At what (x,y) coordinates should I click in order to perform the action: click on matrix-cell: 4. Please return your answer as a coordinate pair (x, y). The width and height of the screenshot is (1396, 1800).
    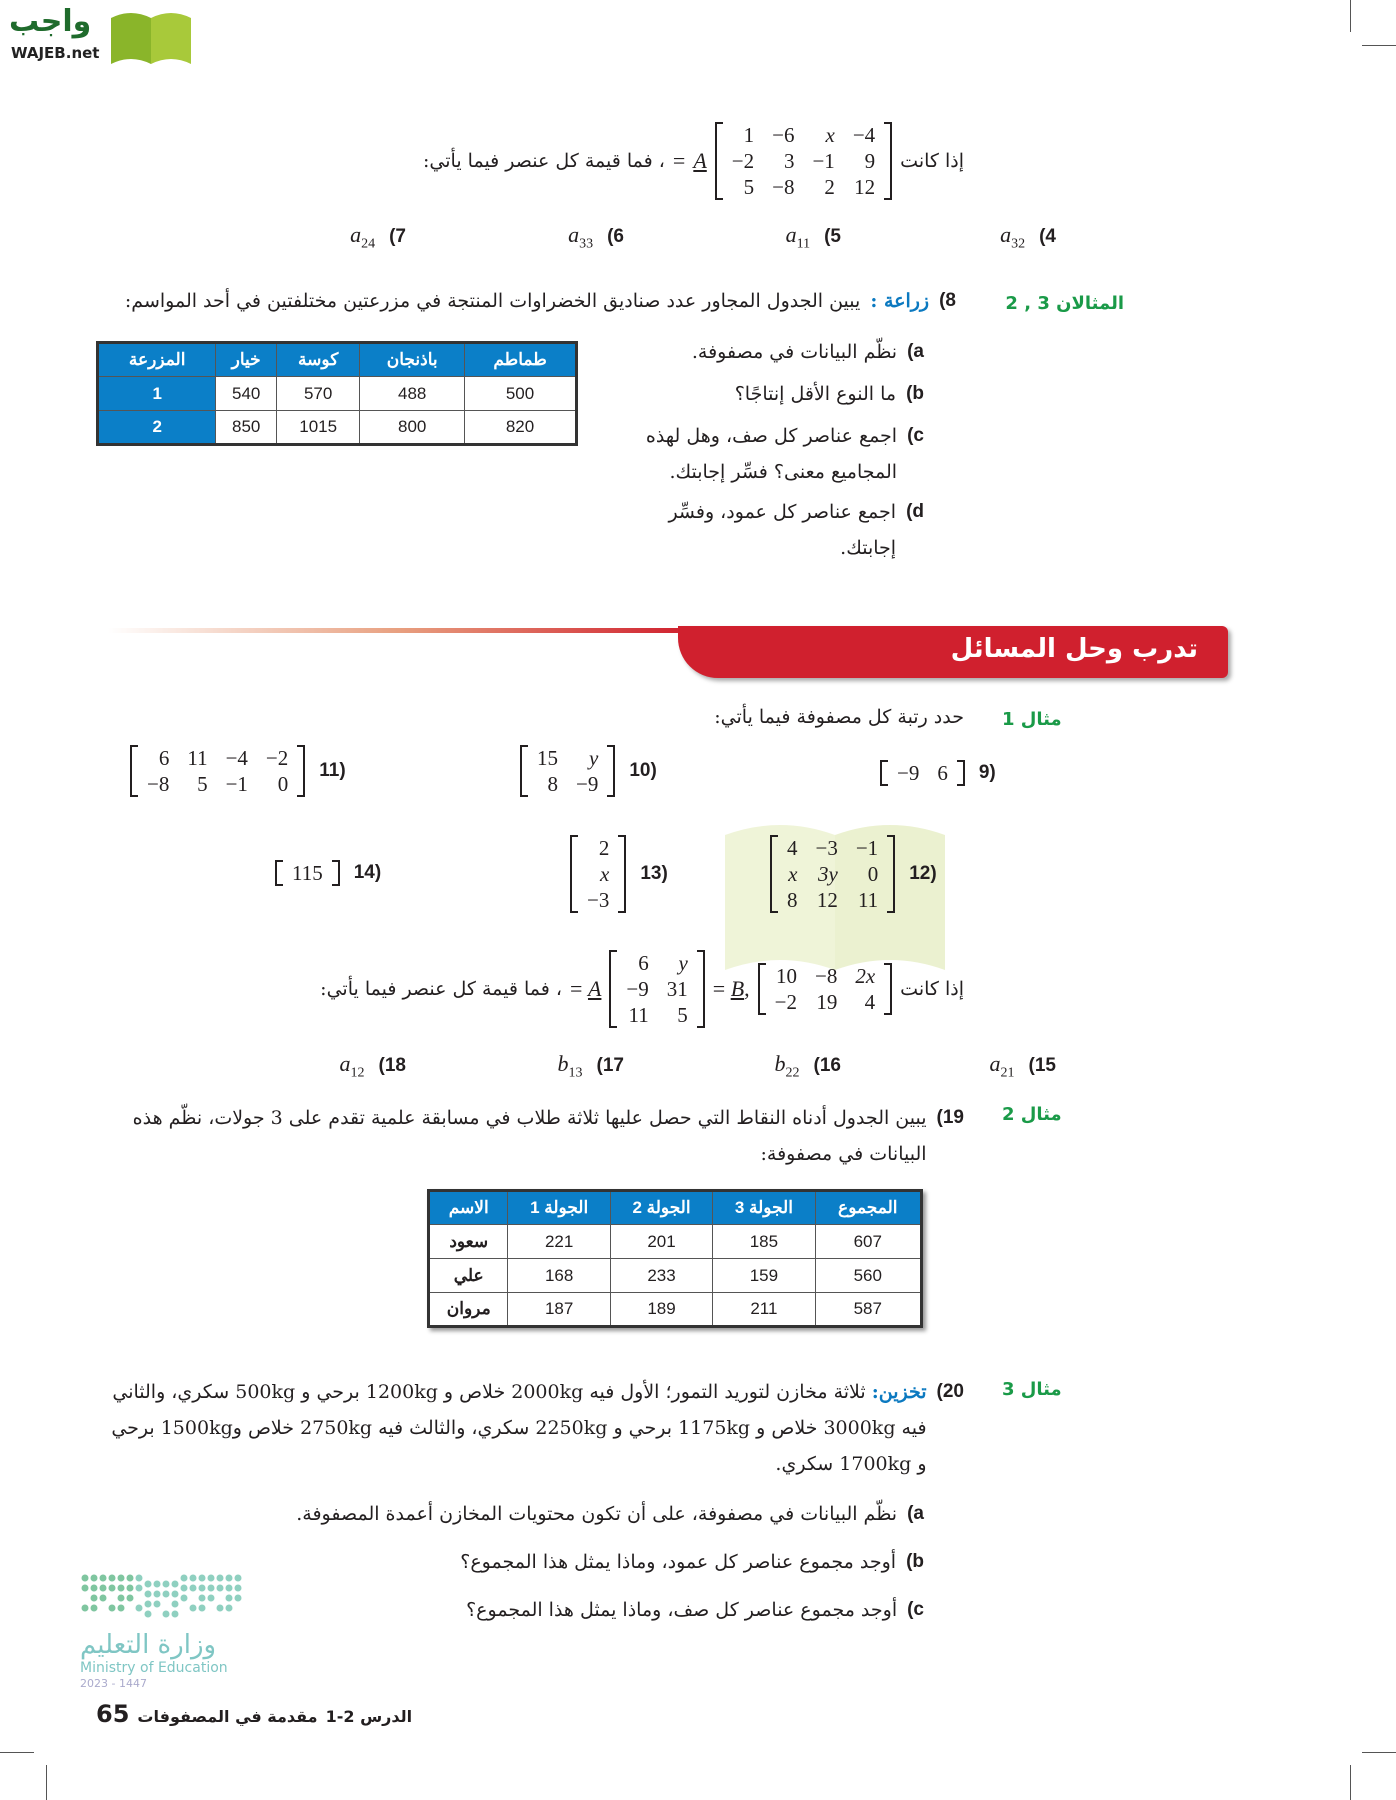
    Looking at the image, I should click on (870, 1002).